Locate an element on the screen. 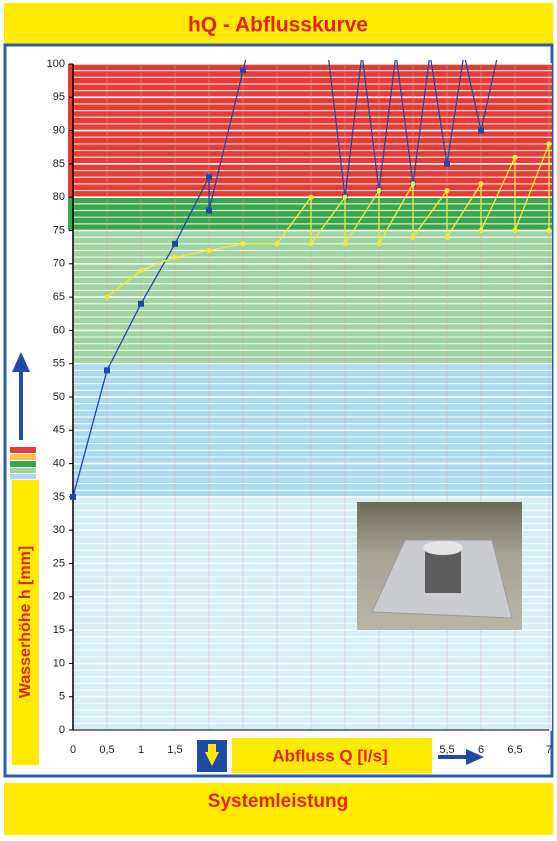  right-arrow-head is located at coordinates (475, 757).